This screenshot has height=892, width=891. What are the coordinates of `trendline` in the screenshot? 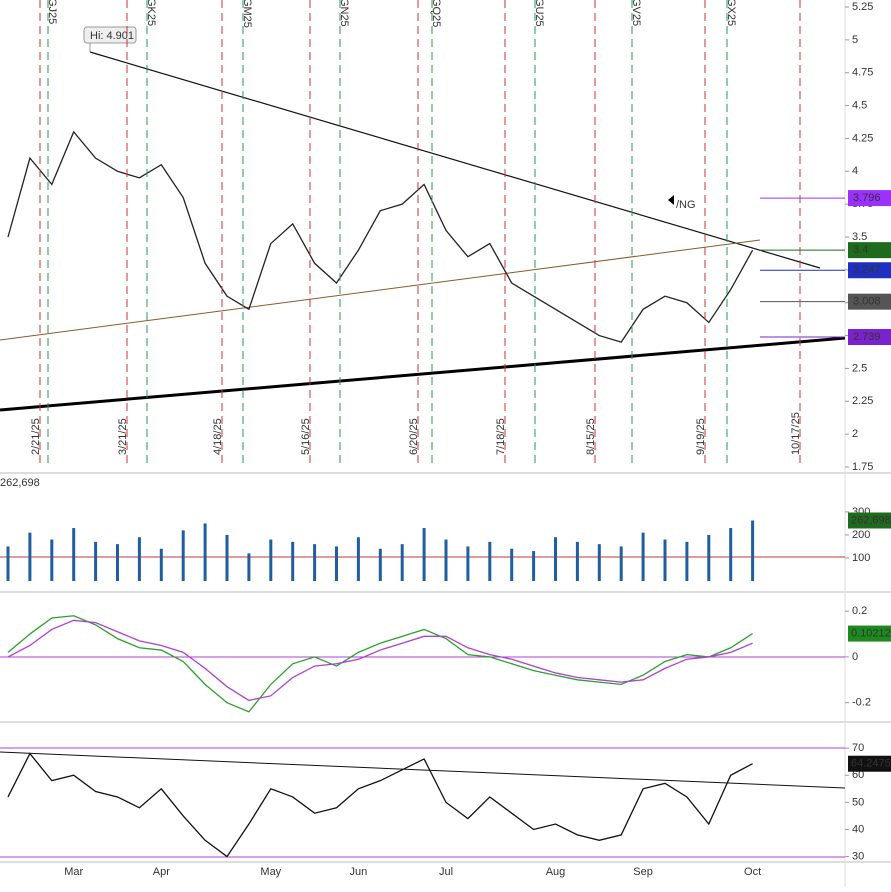 It's located at (423, 374).